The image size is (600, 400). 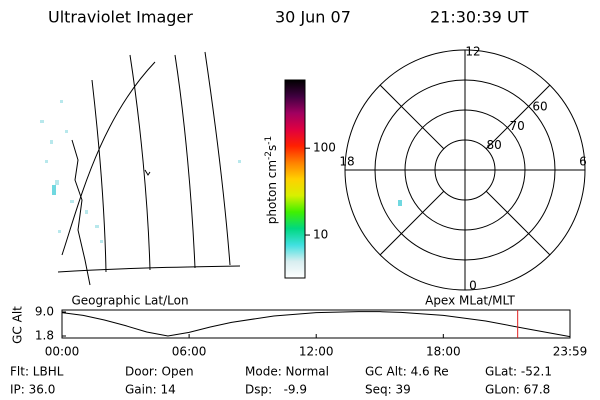 What do you see at coordinates (518, 372) in the screenshot?
I see `status-field: GLat: -52.1` at bounding box center [518, 372].